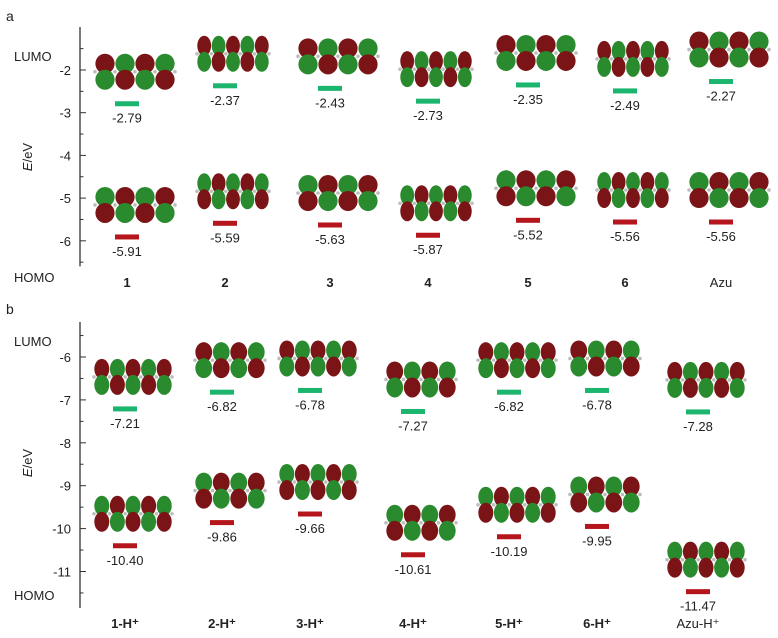  I want to click on panel-label: a, so click(10, 16).